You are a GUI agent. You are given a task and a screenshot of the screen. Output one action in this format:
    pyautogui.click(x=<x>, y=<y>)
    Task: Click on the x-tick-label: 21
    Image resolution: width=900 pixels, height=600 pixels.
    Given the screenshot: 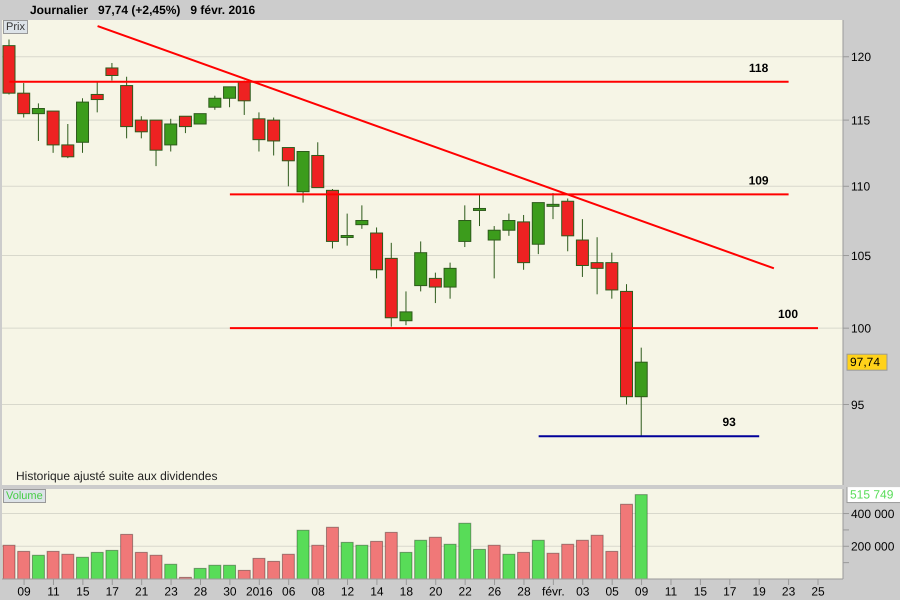 What is the action you would take?
    pyautogui.click(x=141, y=591)
    